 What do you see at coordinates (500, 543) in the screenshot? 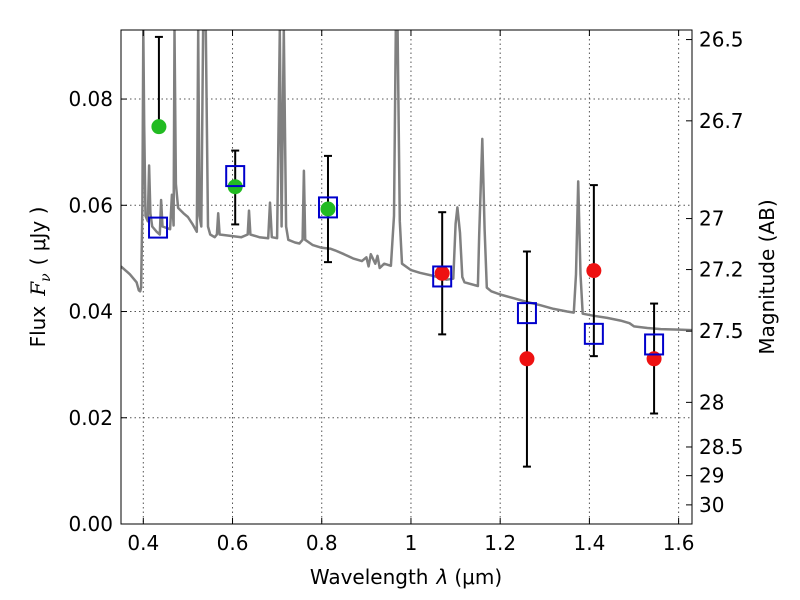
I see `x-tick-label: 1.2` at bounding box center [500, 543].